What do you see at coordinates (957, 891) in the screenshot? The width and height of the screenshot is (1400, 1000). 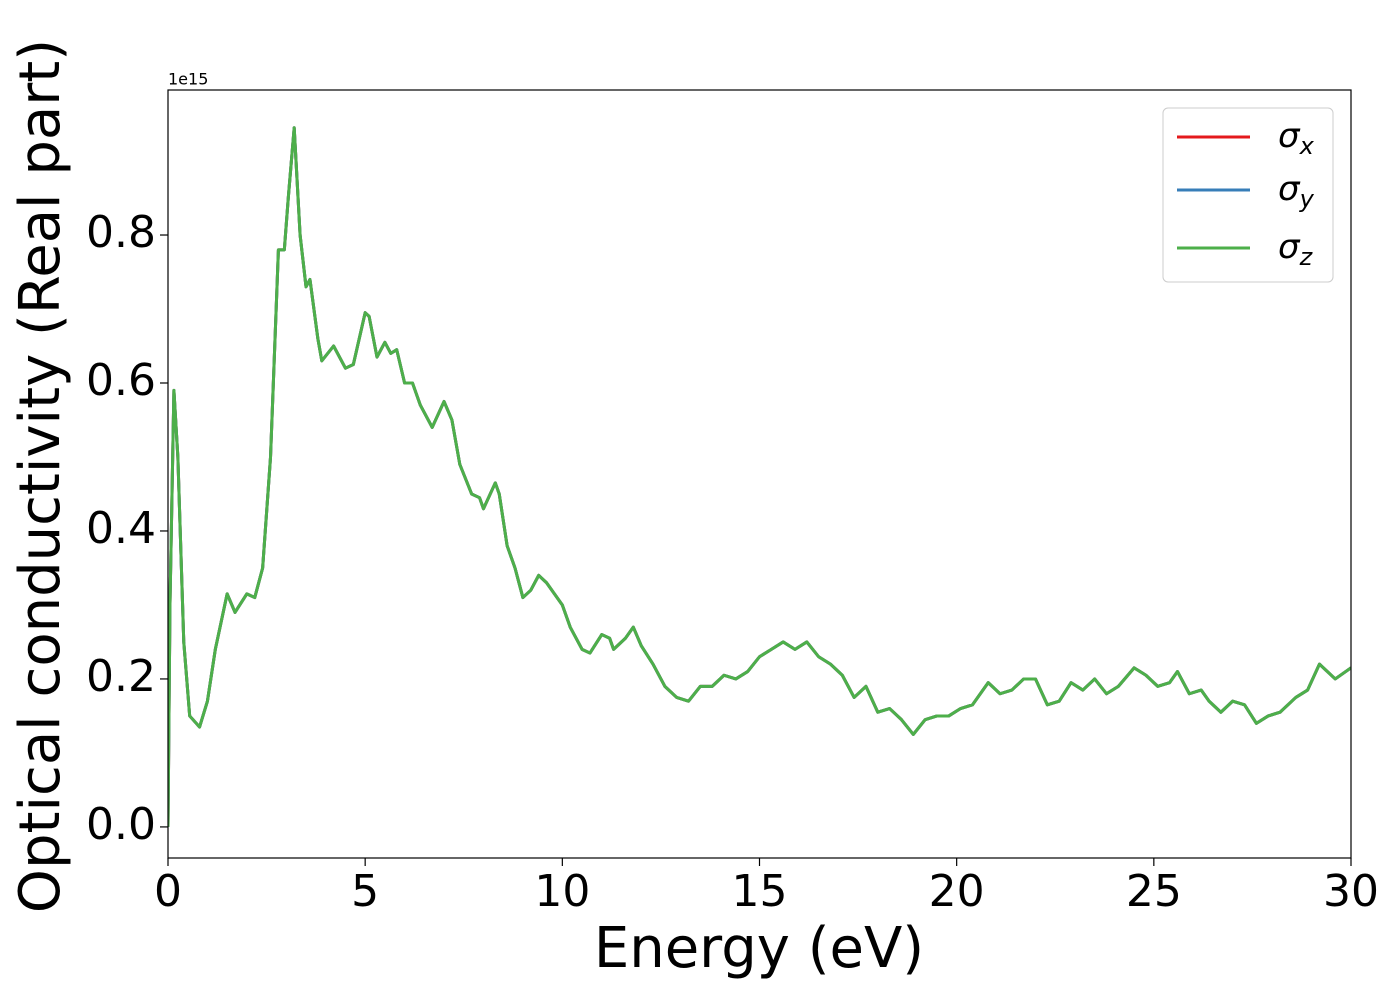 I see `x-tick-label: 20` at bounding box center [957, 891].